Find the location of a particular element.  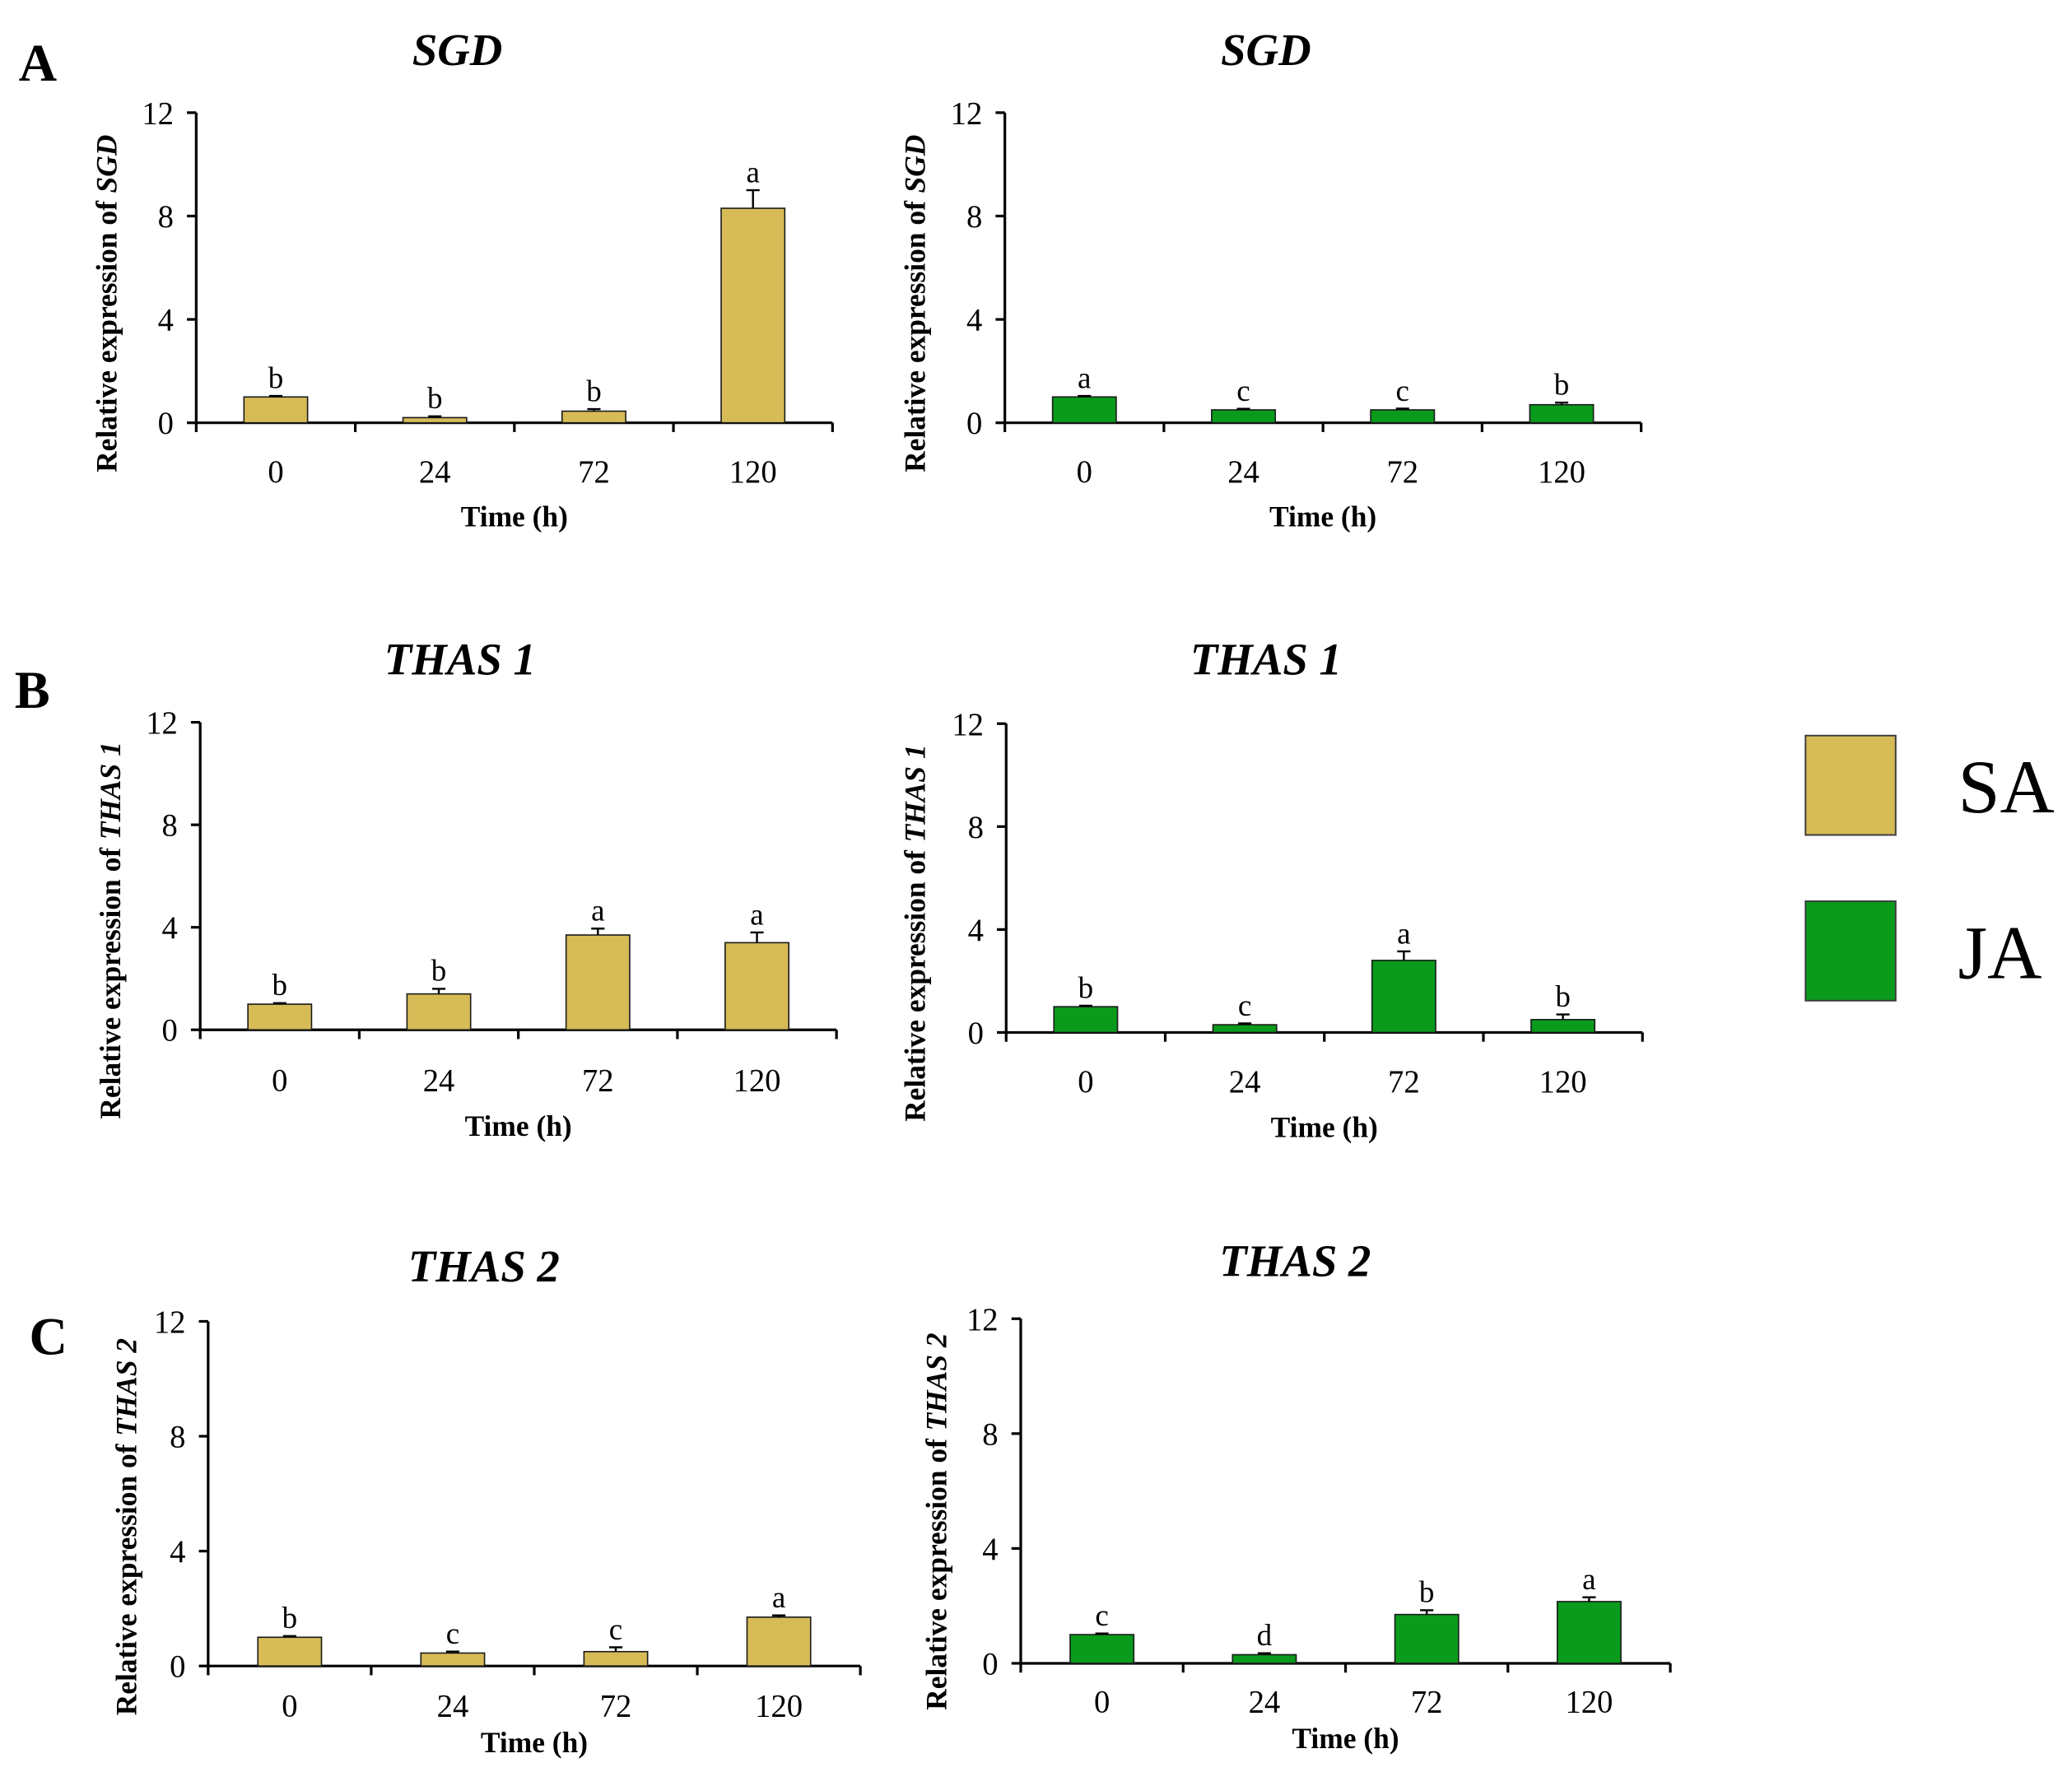

y-axis-label-gene: THAS 1 is located at coordinates (915, 793).